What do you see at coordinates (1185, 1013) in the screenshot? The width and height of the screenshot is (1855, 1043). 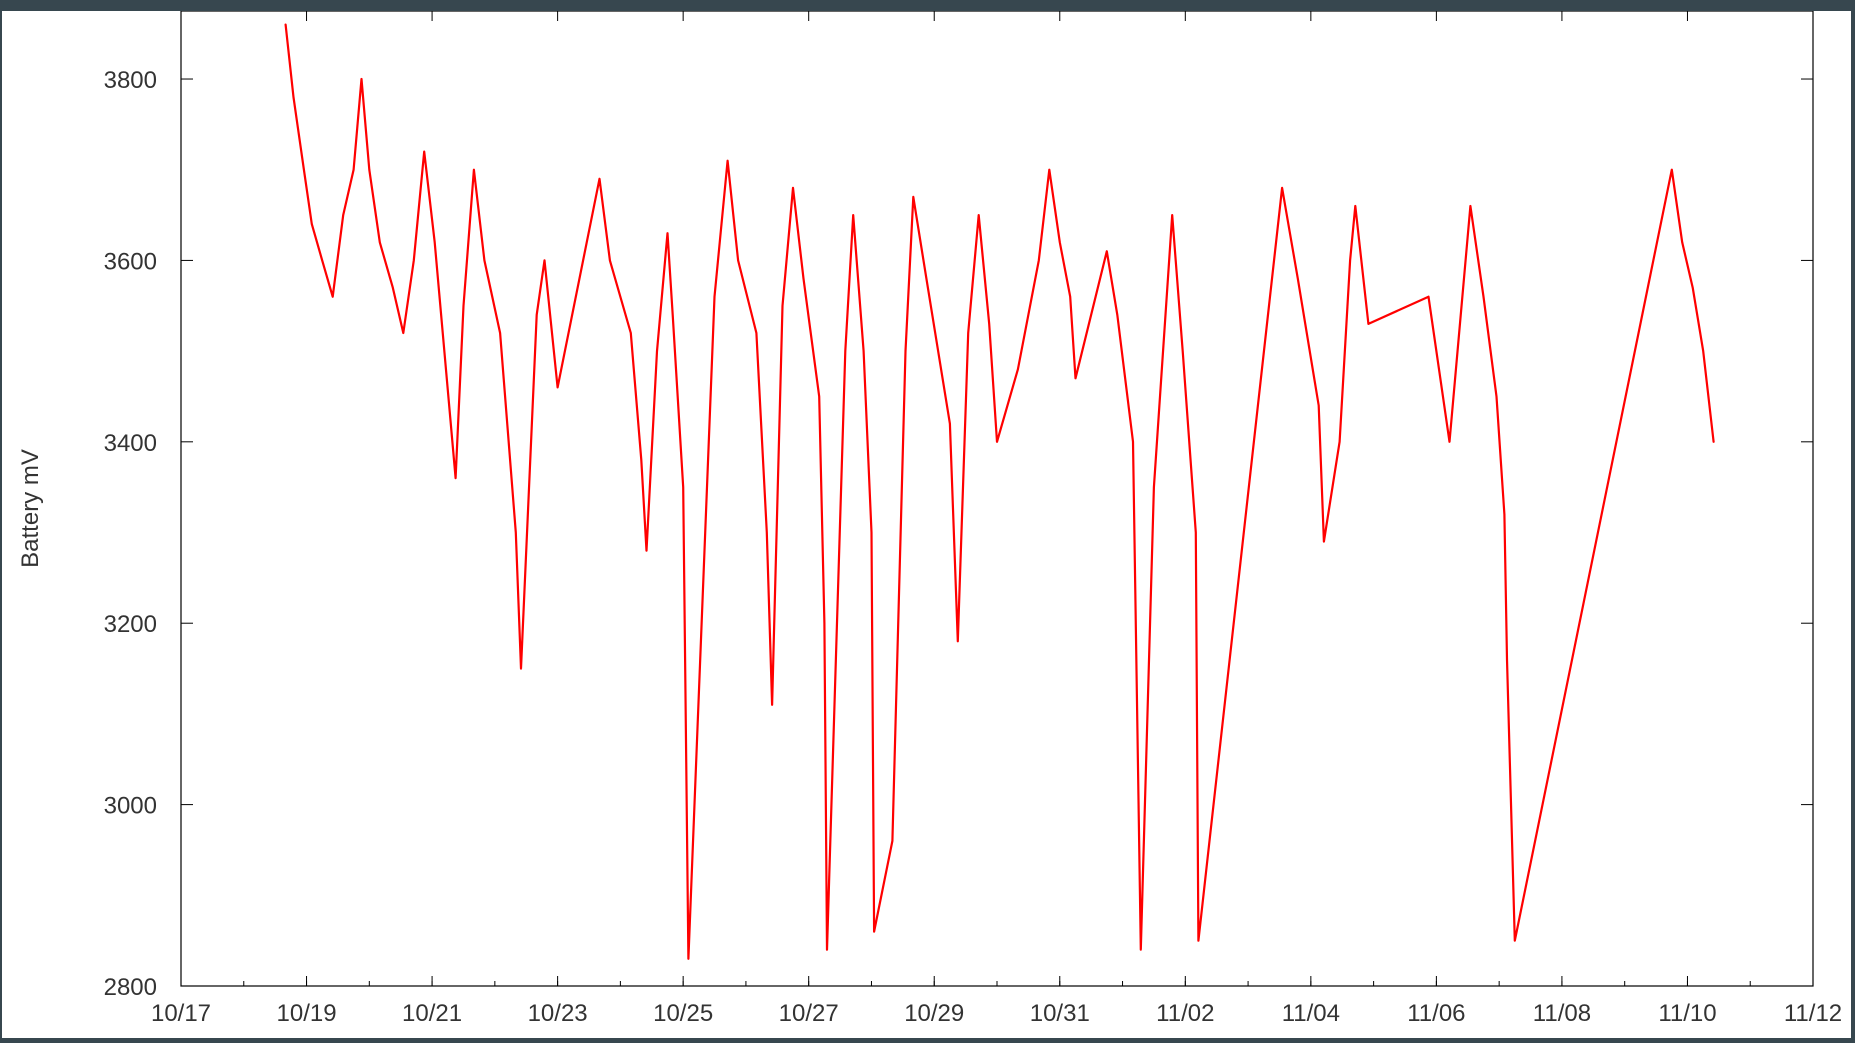 I see `x-tick-label: 11/02` at bounding box center [1185, 1013].